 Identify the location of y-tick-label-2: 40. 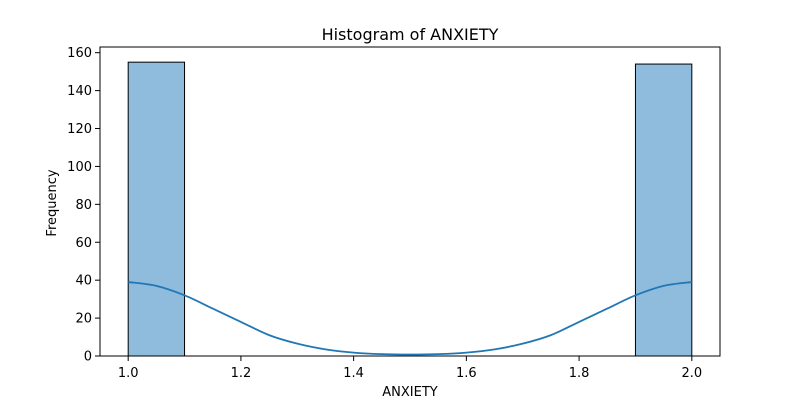
(83, 281).